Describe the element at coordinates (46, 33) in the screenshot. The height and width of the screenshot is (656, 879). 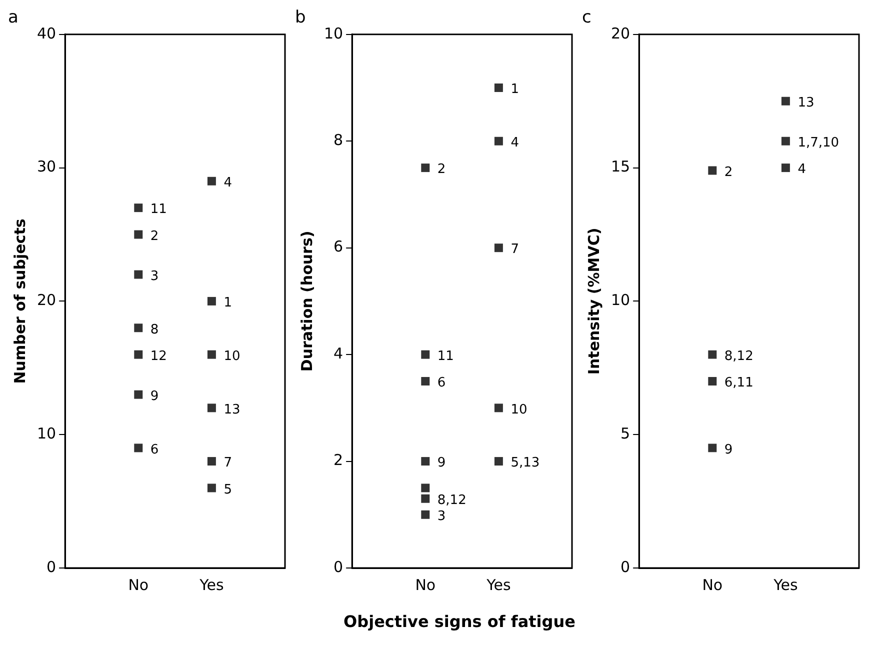
I see `y-tick-label: 40` at that location.